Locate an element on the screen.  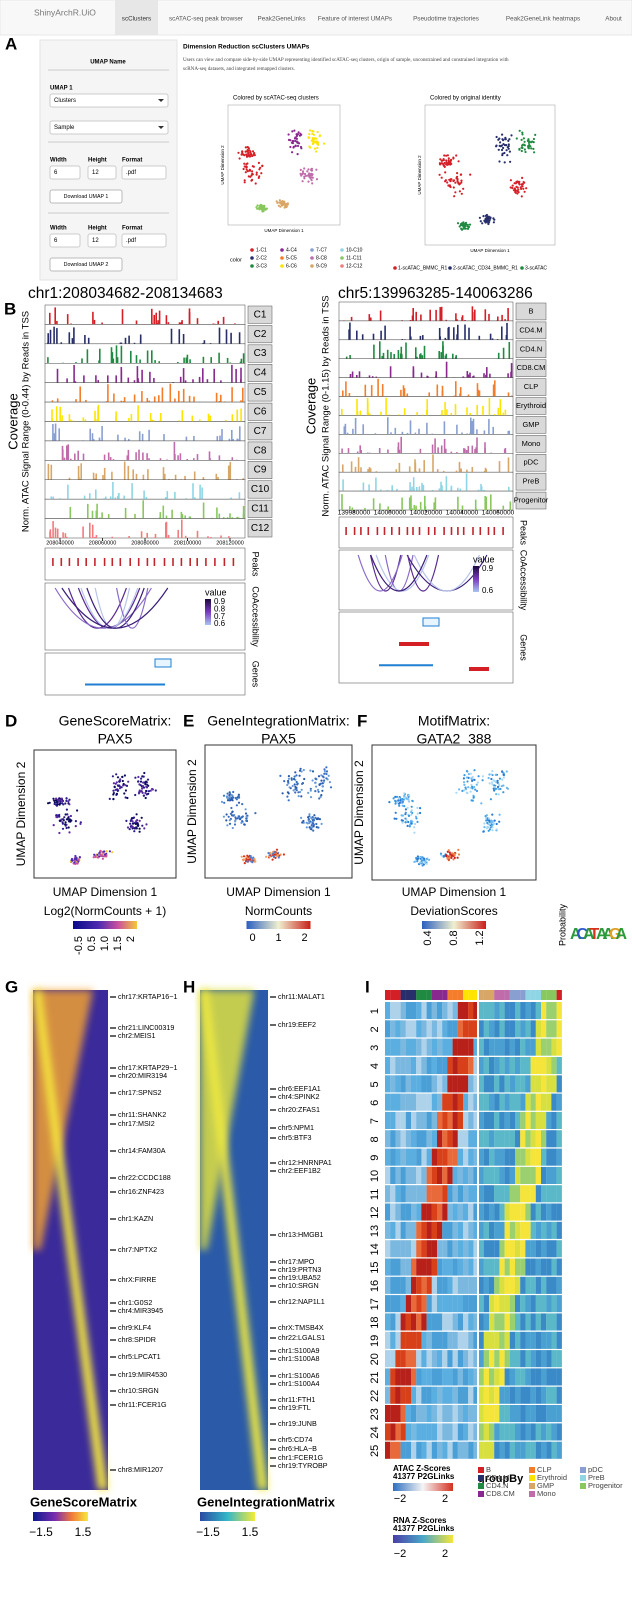
button-label: Download UMAP 1 is located at coordinates (86, 197).